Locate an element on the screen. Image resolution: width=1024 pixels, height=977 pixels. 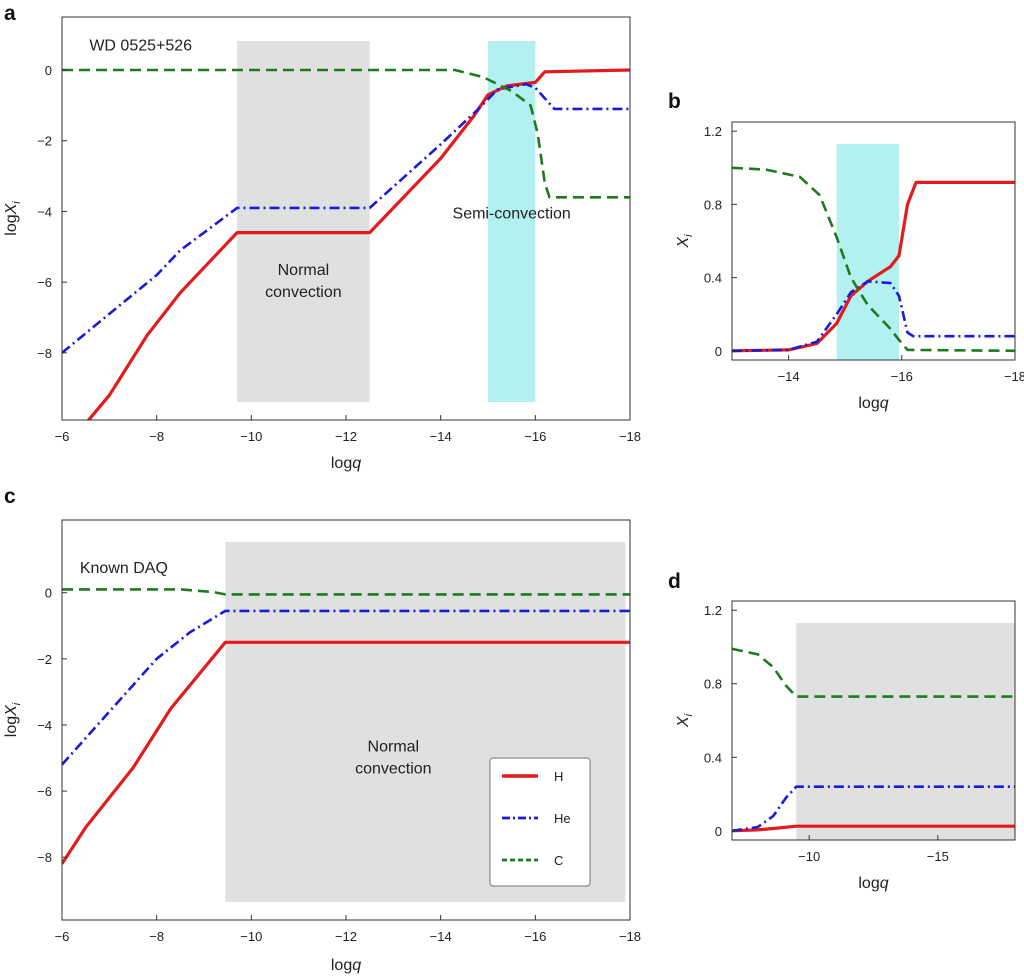
plot-frame-d is located at coordinates (873, 720).